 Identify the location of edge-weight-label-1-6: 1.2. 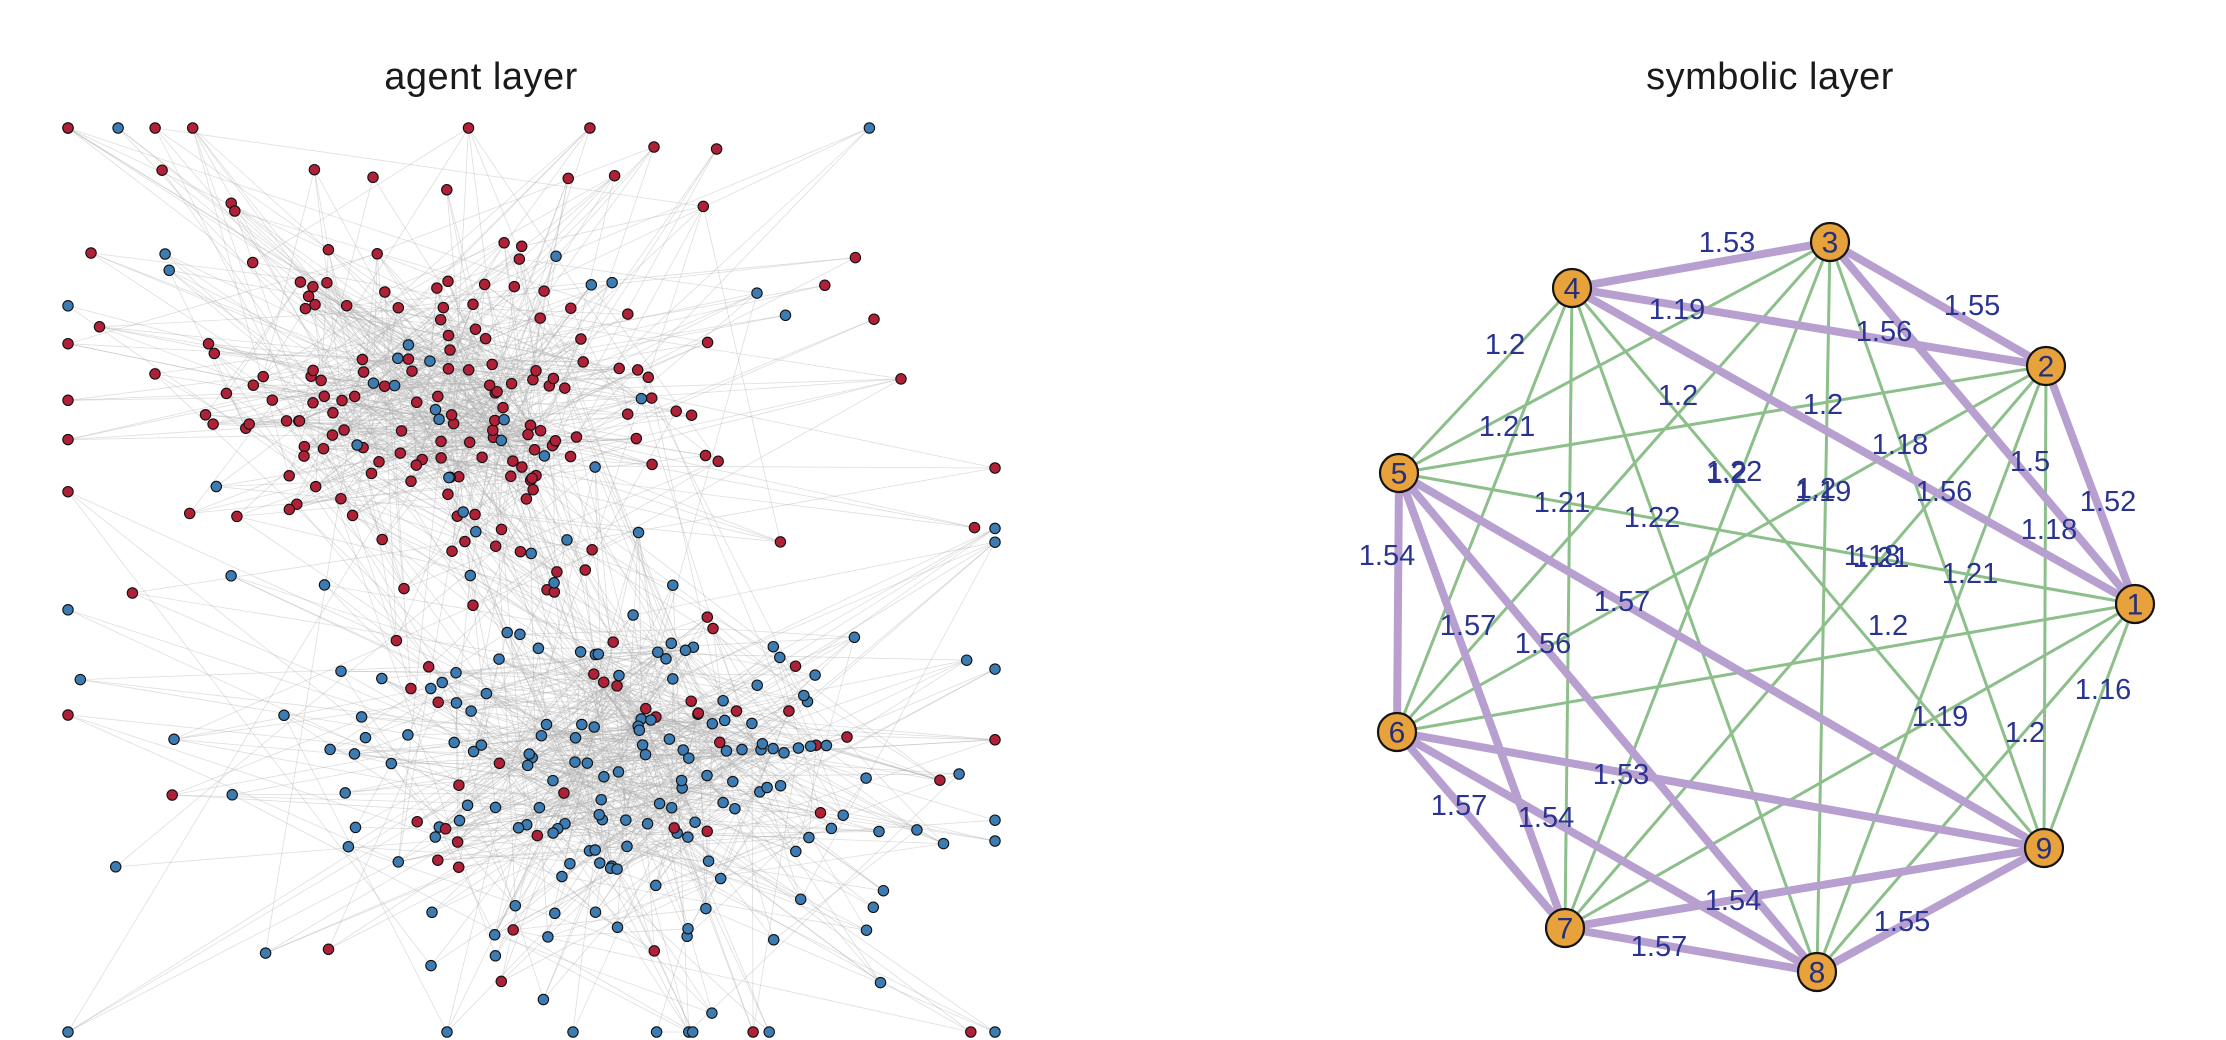
(1888, 626).